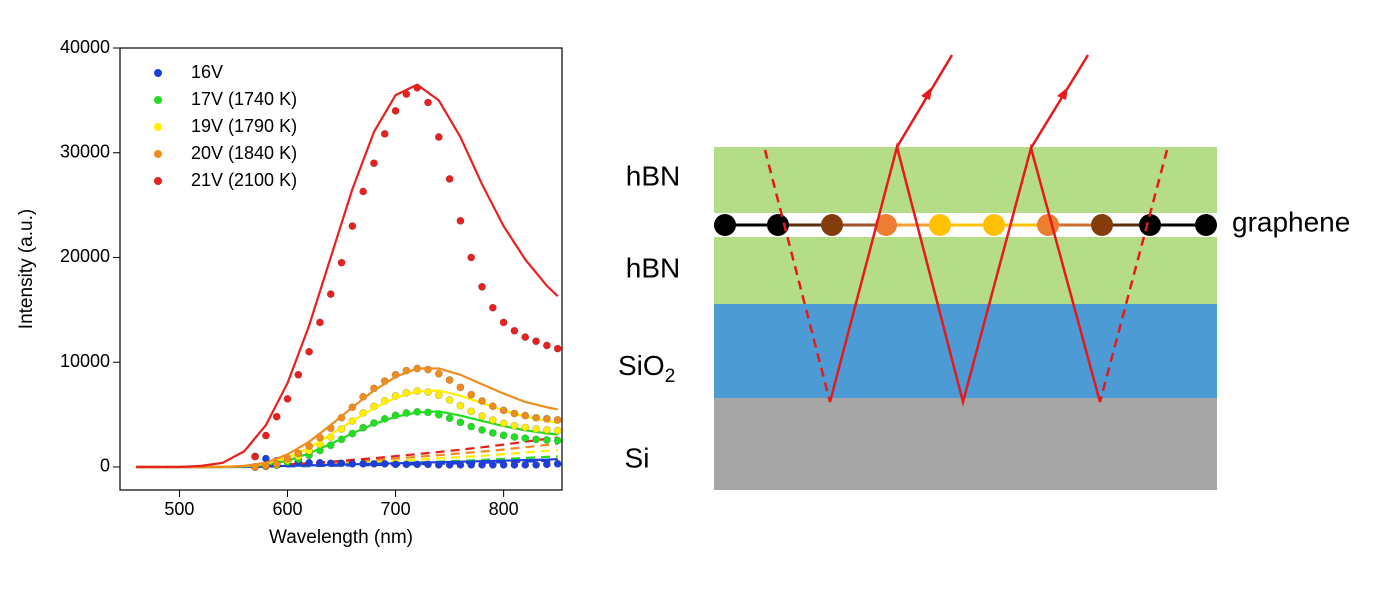 This screenshot has width=1394, height=596. What do you see at coordinates (641, 365) in the screenshot?
I see `layer-label-main: SiO` at bounding box center [641, 365].